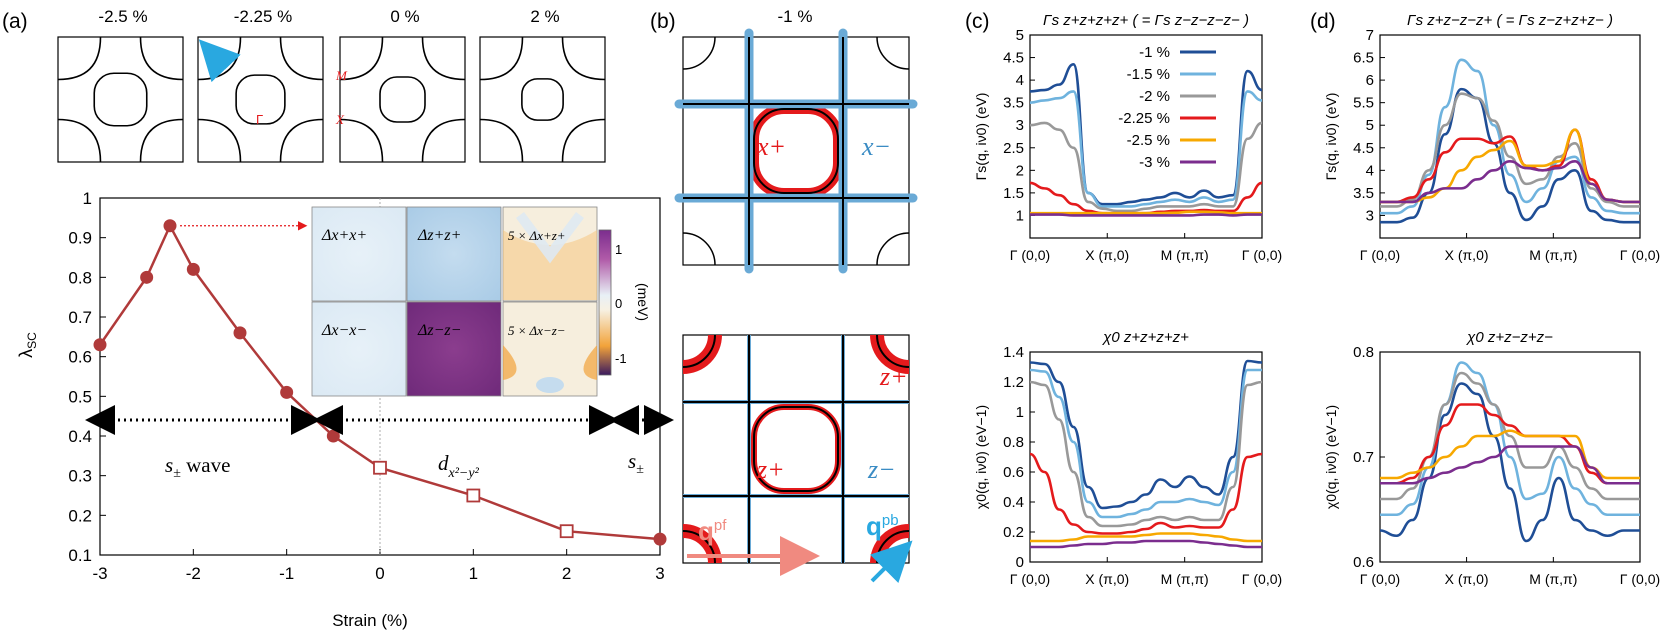  Describe the element at coordinates (770, 469) in the screenshot. I see `fs-b-label-z-plus-center: z+` at that location.